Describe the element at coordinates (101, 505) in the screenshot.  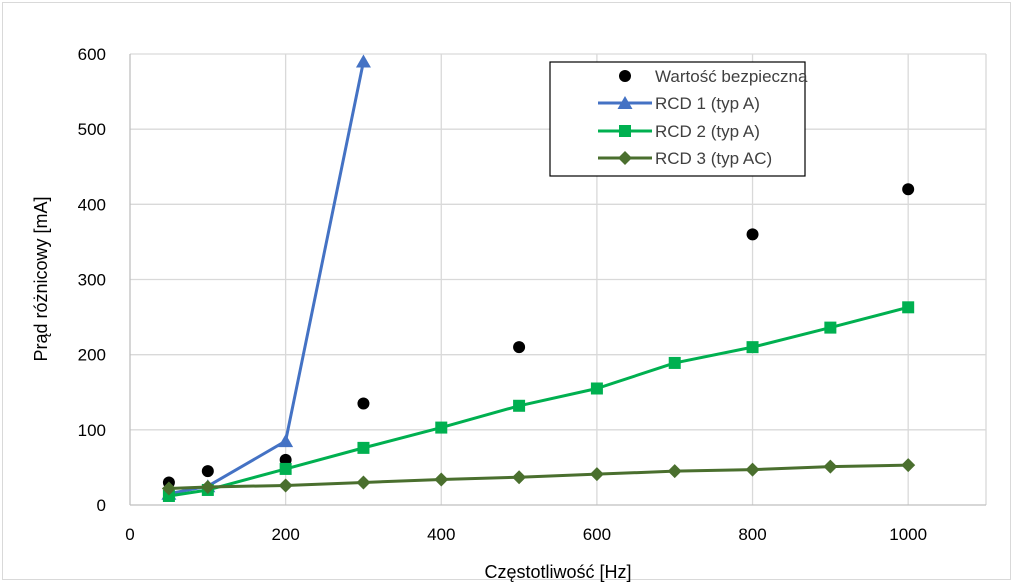
I see `y-tick-label: 0` at that location.